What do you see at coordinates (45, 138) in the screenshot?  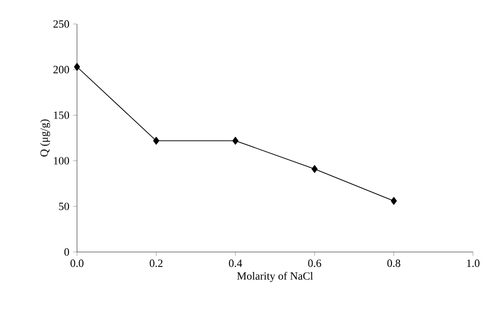 I see `y-axis-title: Q (μg/g)` at bounding box center [45, 138].